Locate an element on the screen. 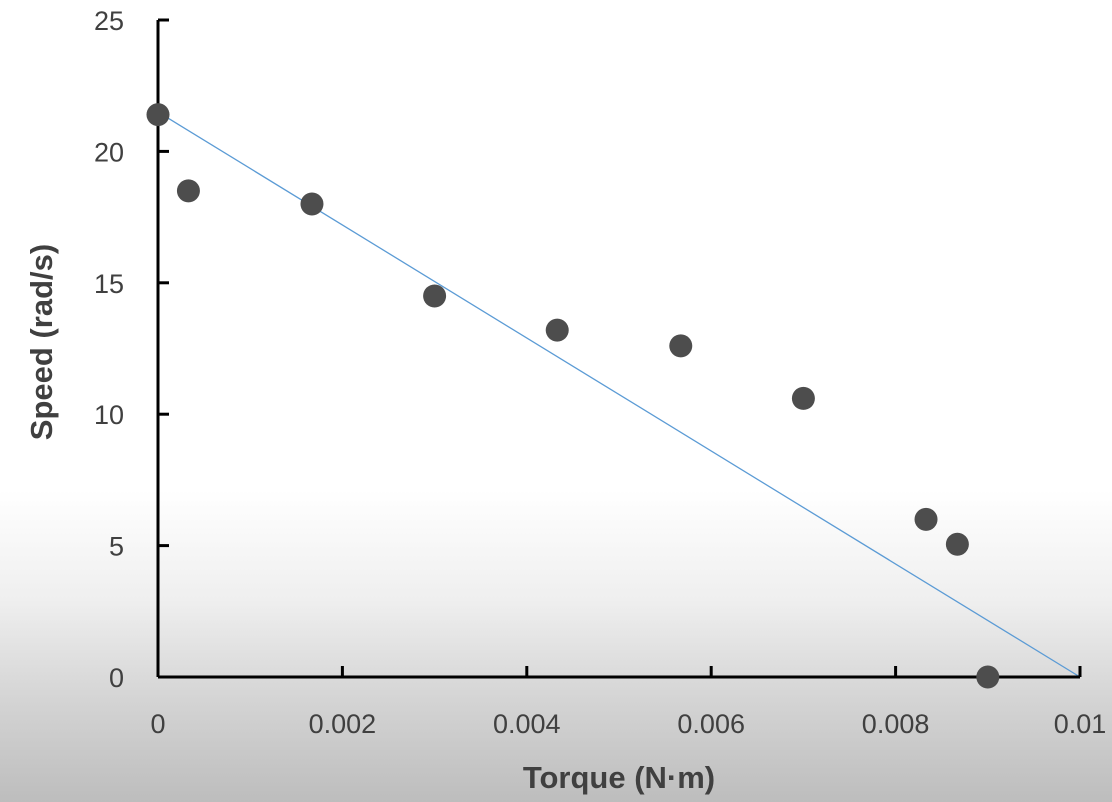  x-tick-label: 0.006 is located at coordinates (711, 724).